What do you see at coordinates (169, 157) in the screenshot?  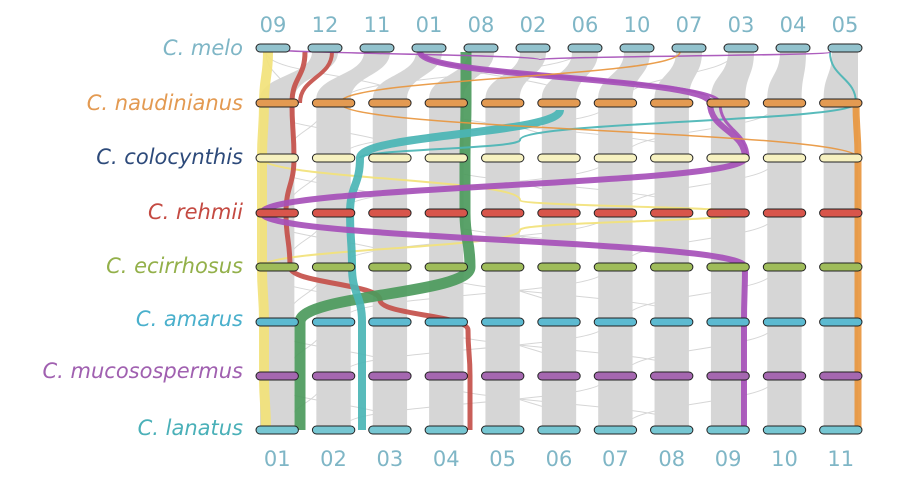 I see `species-label-colocynthis: C. colocynthis` at bounding box center [169, 157].